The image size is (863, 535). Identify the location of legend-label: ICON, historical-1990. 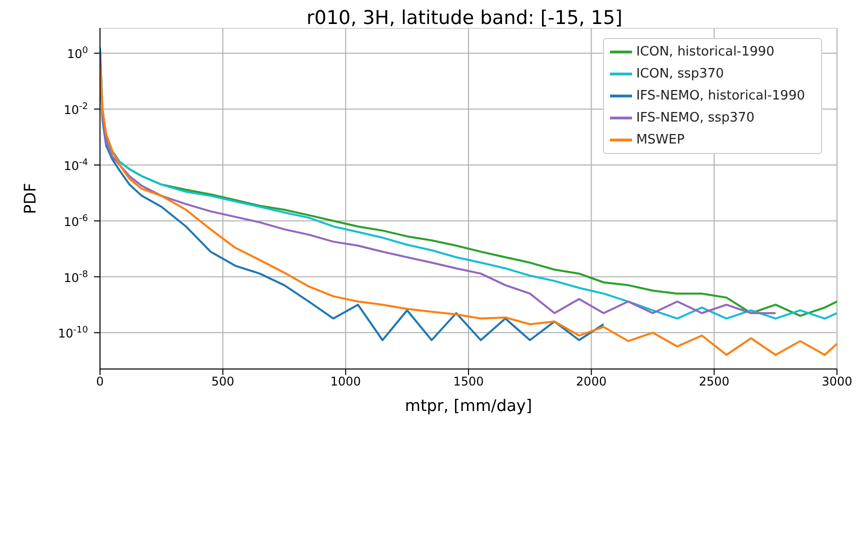
(705, 52).